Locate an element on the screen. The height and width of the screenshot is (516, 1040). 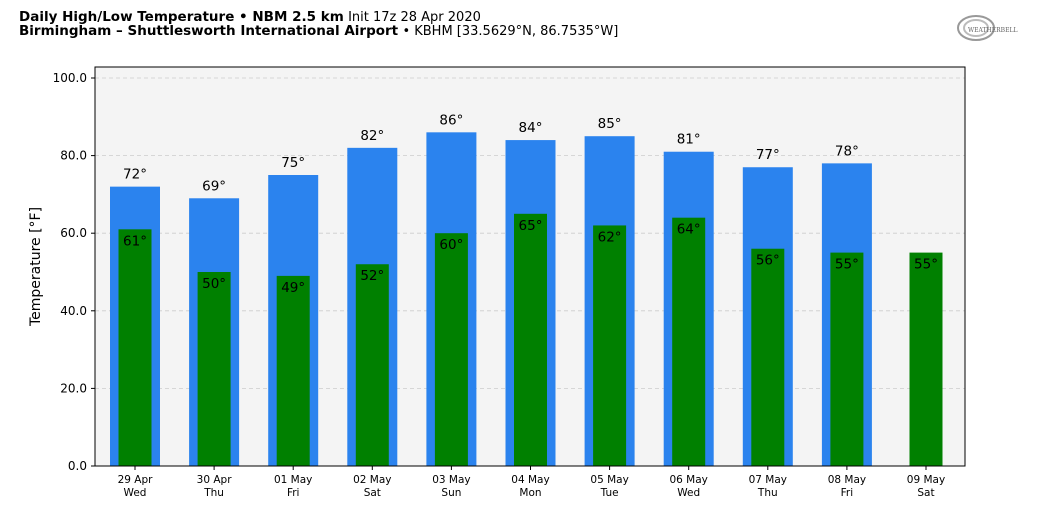
x-tick-label: 05 May is located at coordinates (609, 480).